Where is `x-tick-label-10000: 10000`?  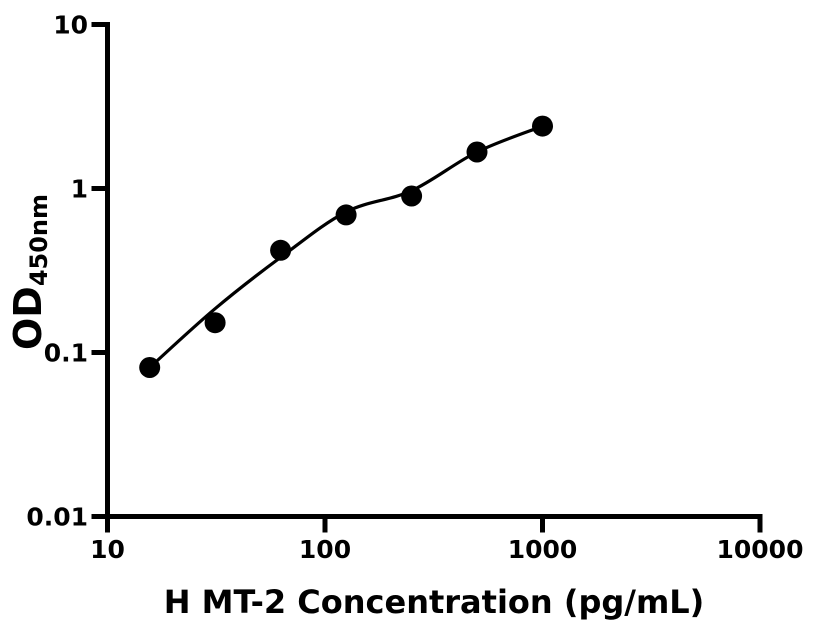
x-tick-label-10000: 10000 is located at coordinates (760, 549).